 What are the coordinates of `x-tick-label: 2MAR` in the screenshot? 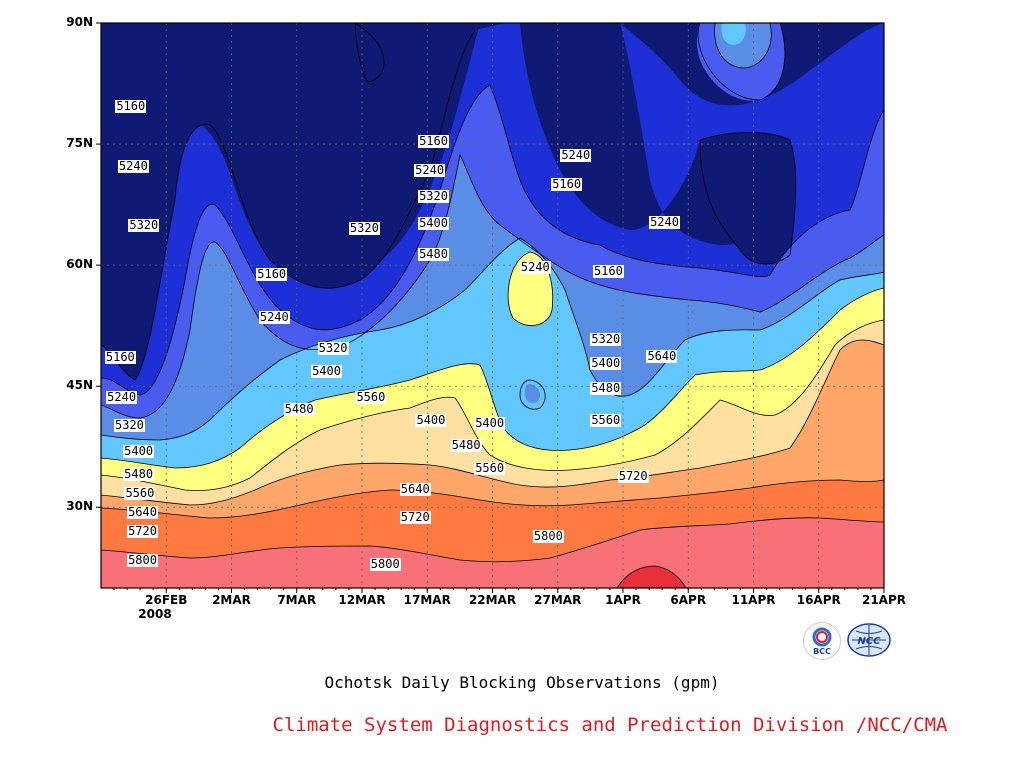 It's located at (231, 600).